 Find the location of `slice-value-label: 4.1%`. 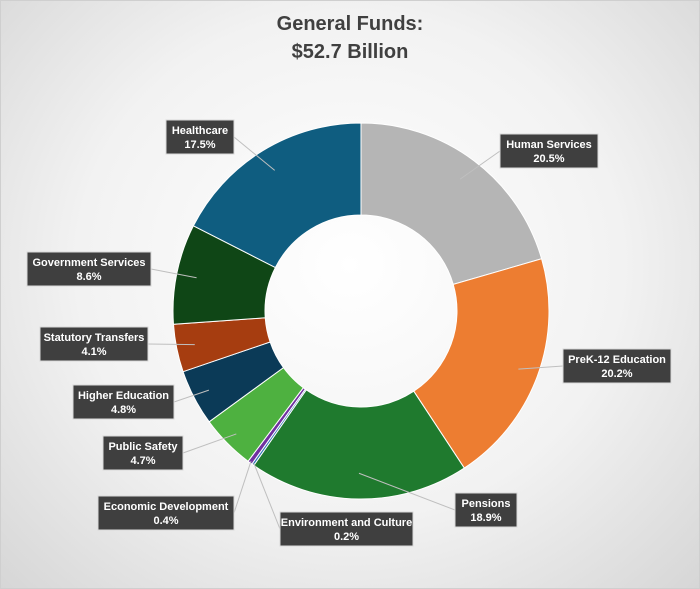

slice-value-label: 4.1% is located at coordinates (93, 352).